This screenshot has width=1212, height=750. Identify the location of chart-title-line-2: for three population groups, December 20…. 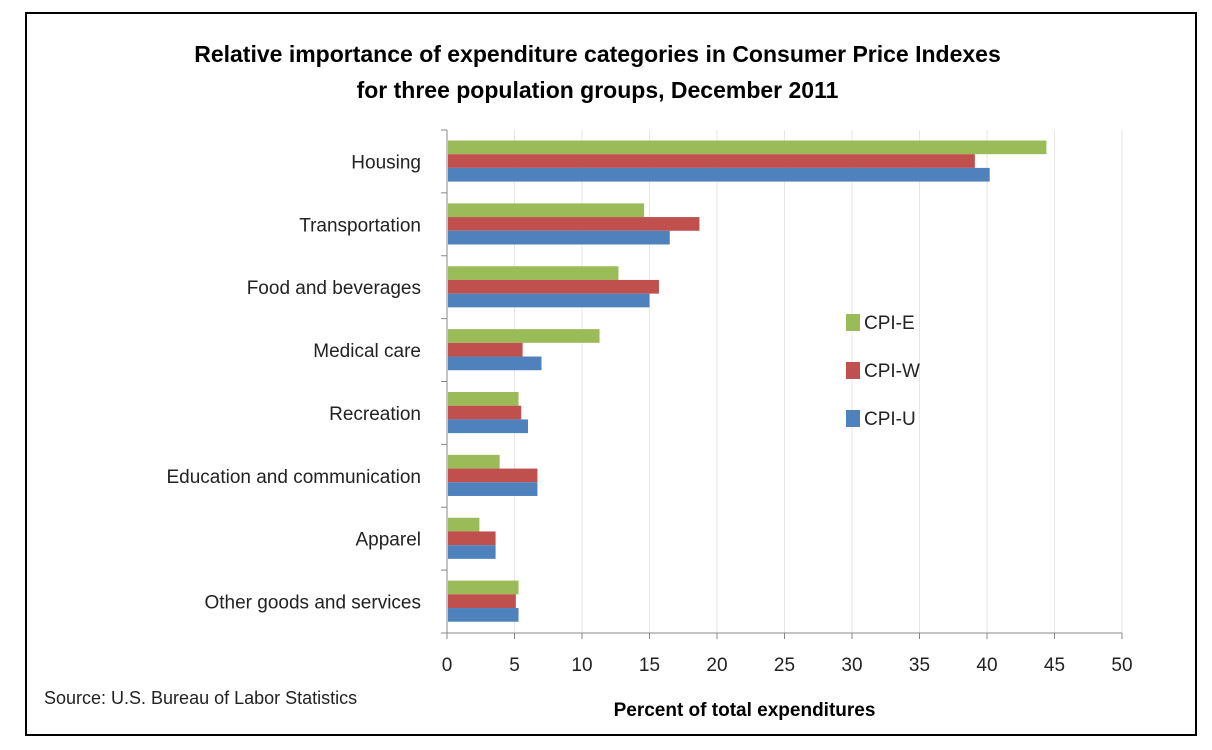
(597, 90).